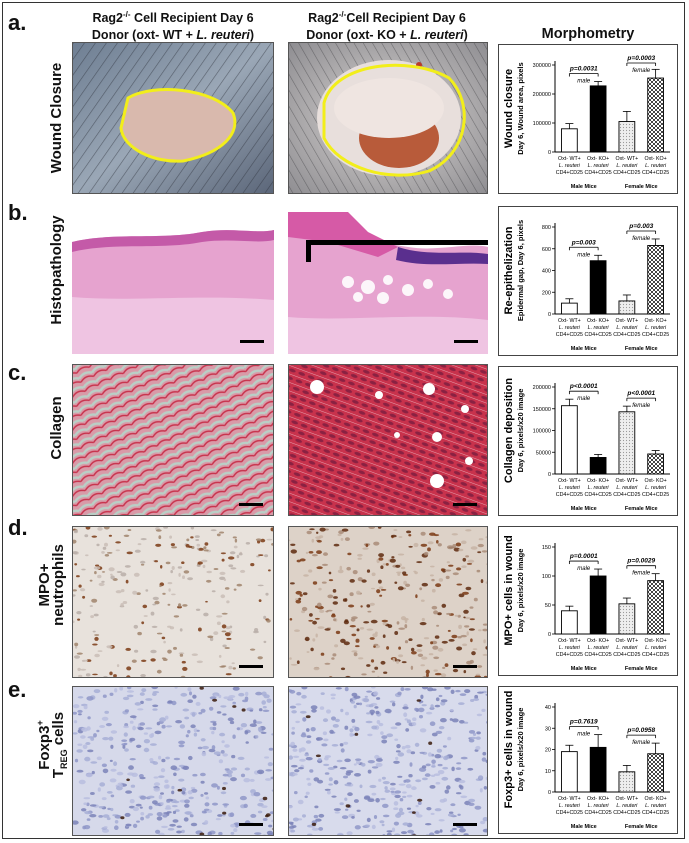 This screenshot has height=843, width=689. What do you see at coordinates (546, 577) in the screenshot?
I see `y-tick-label: 100` at bounding box center [546, 577].